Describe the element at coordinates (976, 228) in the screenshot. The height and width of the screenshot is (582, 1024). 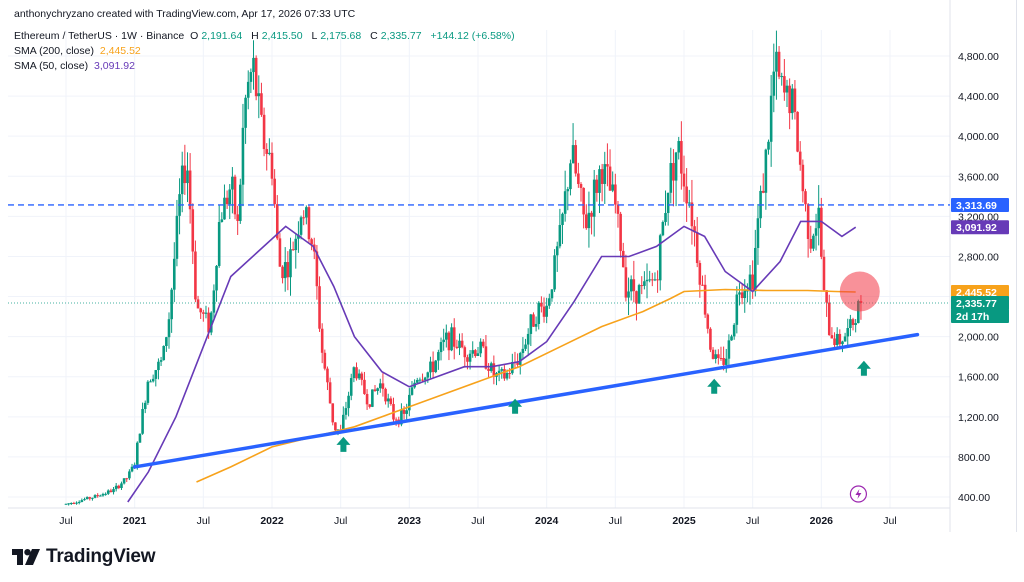
I see `price-label-text: 3,091.92` at that location.